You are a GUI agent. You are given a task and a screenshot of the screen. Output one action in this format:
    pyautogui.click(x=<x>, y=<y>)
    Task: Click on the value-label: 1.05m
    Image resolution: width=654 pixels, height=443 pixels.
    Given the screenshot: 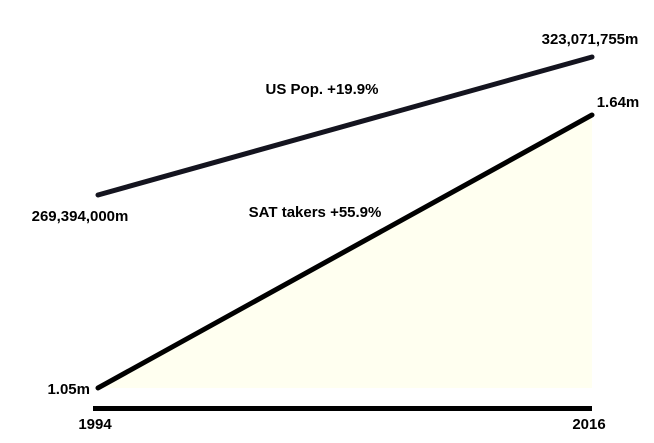 What is the action you would take?
    pyautogui.click(x=68, y=389)
    